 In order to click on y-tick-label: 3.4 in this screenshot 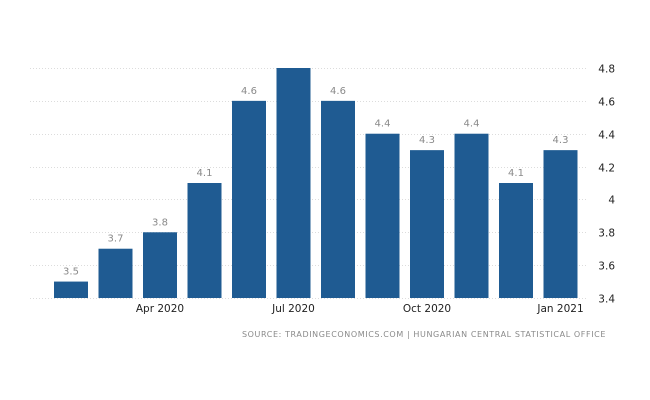, I will do `click(606, 300)`.